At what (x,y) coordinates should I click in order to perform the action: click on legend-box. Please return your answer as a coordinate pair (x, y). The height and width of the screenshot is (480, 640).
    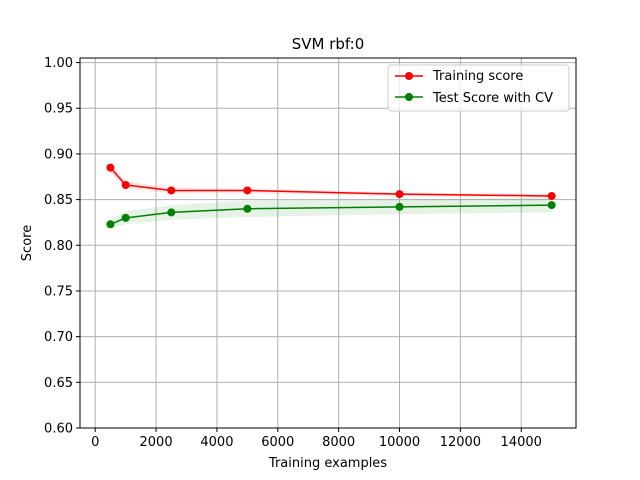
    Looking at the image, I should click on (478, 88).